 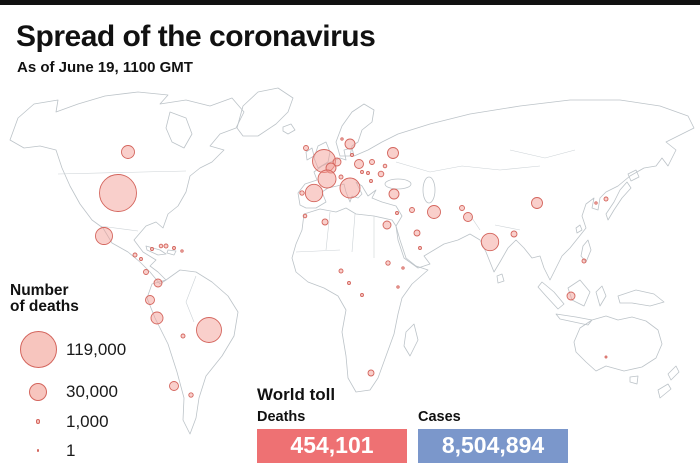 What do you see at coordinates (337, 162) in the screenshot?
I see `death-bubble-netherlands` at bounding box center [337, 162].